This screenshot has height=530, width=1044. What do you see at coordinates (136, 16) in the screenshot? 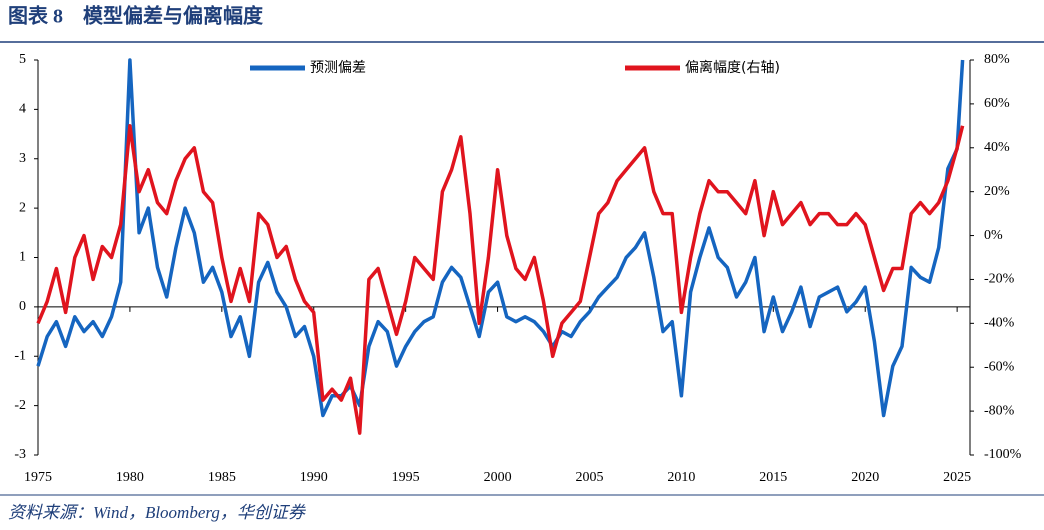
I see `chart-title: 图表 8 模型偏差与偏离幅度` at bounding box center [136, 16].